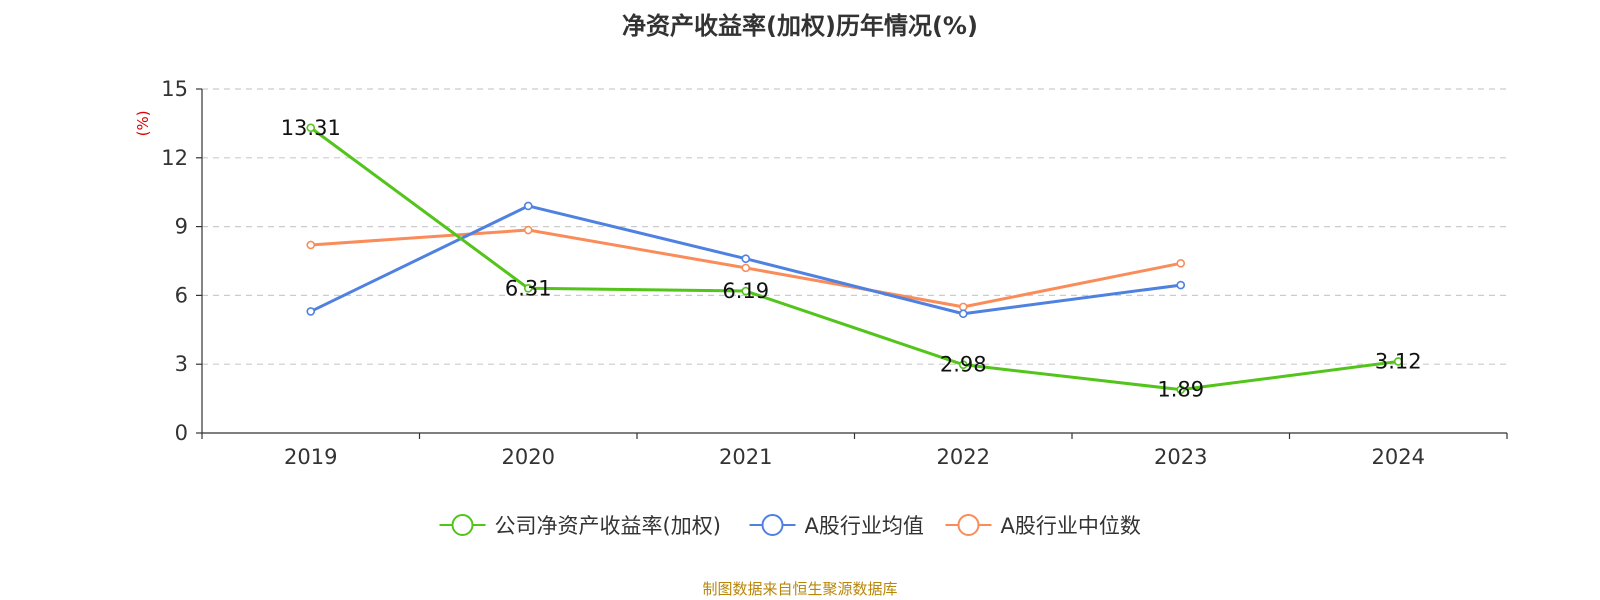  Describe the element at coordinates (181, 433) in the screenshot. I see `y-tick-label: 0` at that location.